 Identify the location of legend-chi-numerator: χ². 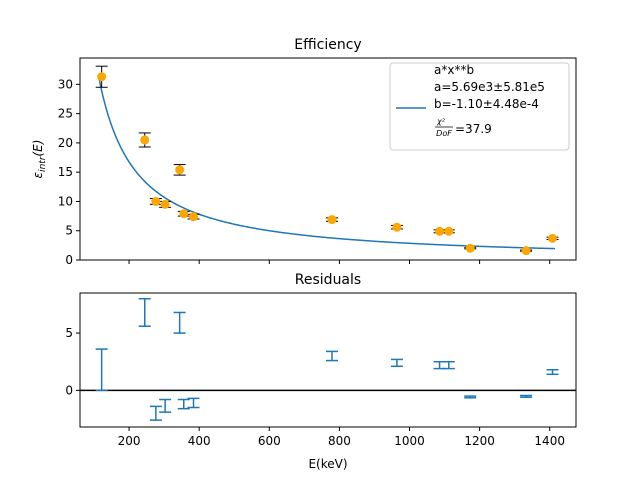
(441, 121).